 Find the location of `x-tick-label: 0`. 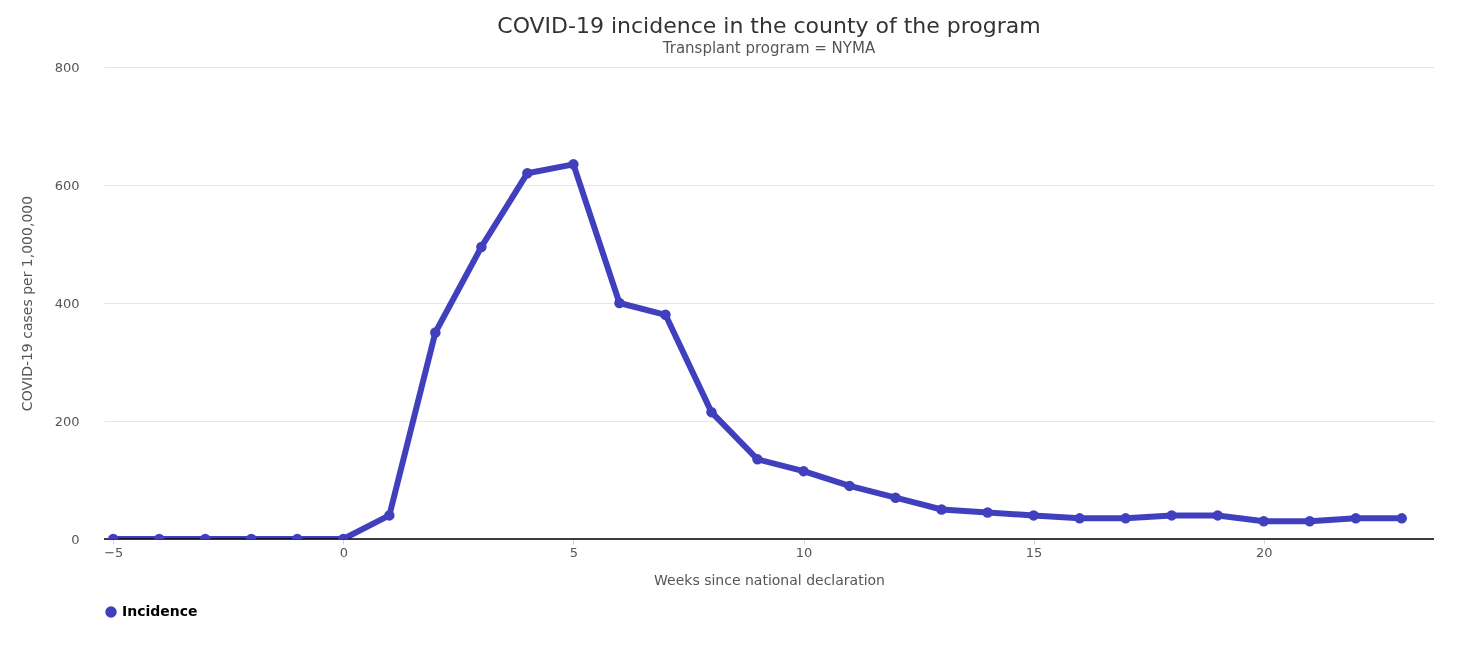

x-tick-label: 0 is located at coordinates (343, 552).